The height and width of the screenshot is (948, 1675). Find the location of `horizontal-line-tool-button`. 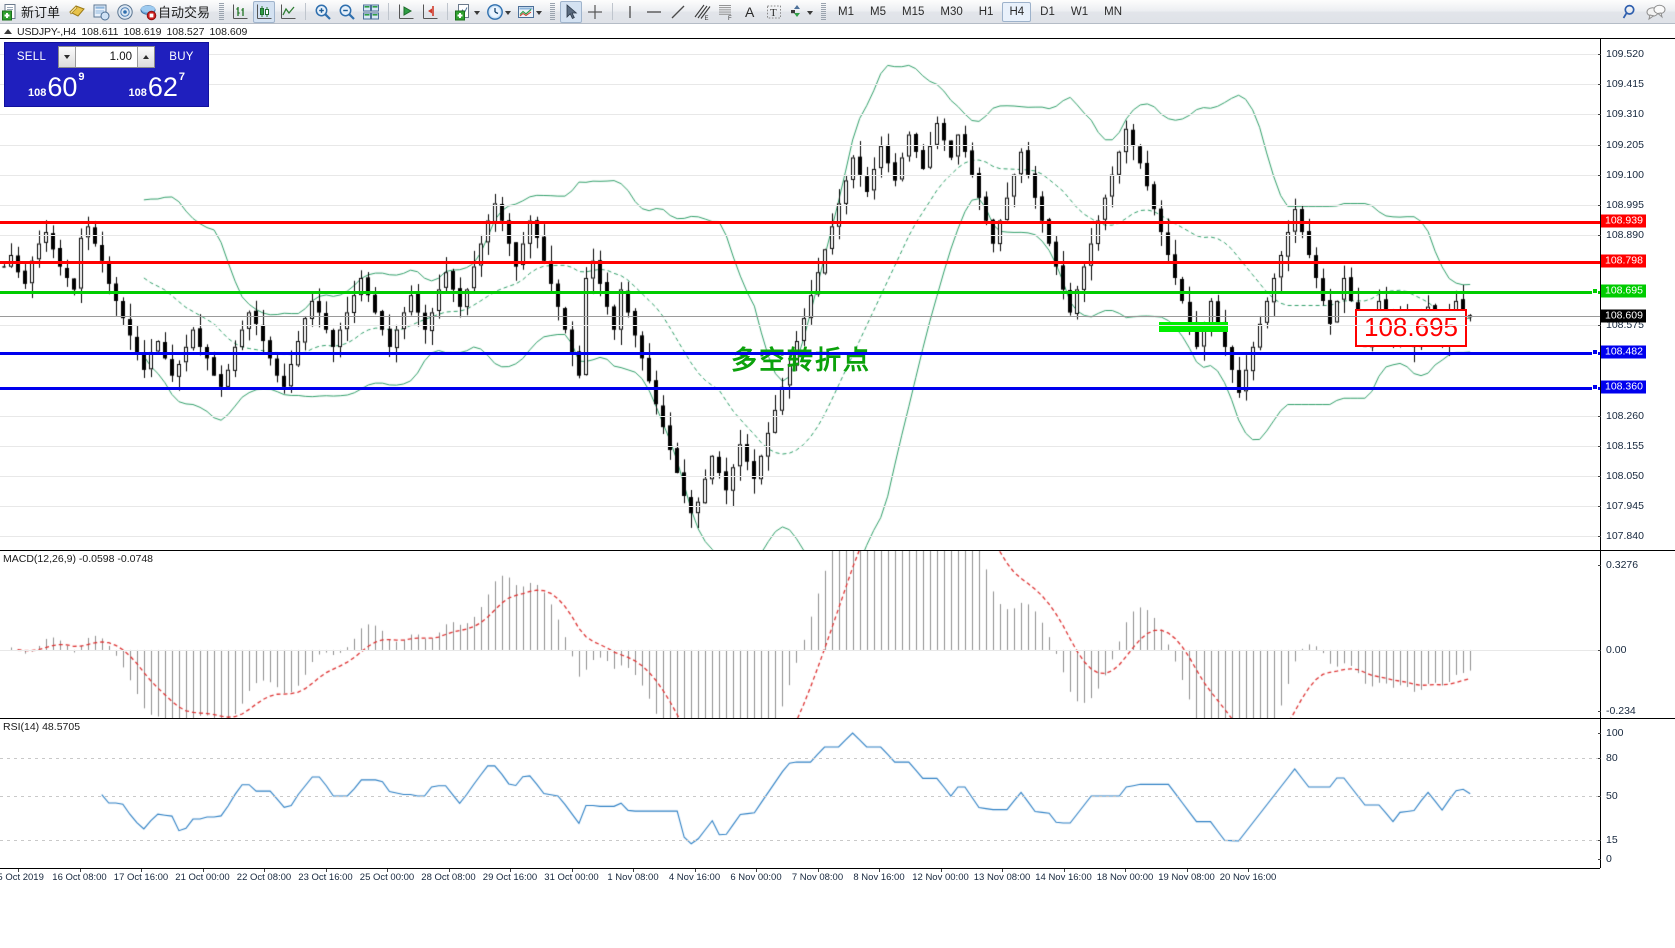

horizontal-line-tool-button is located at coordinates (654, 12).